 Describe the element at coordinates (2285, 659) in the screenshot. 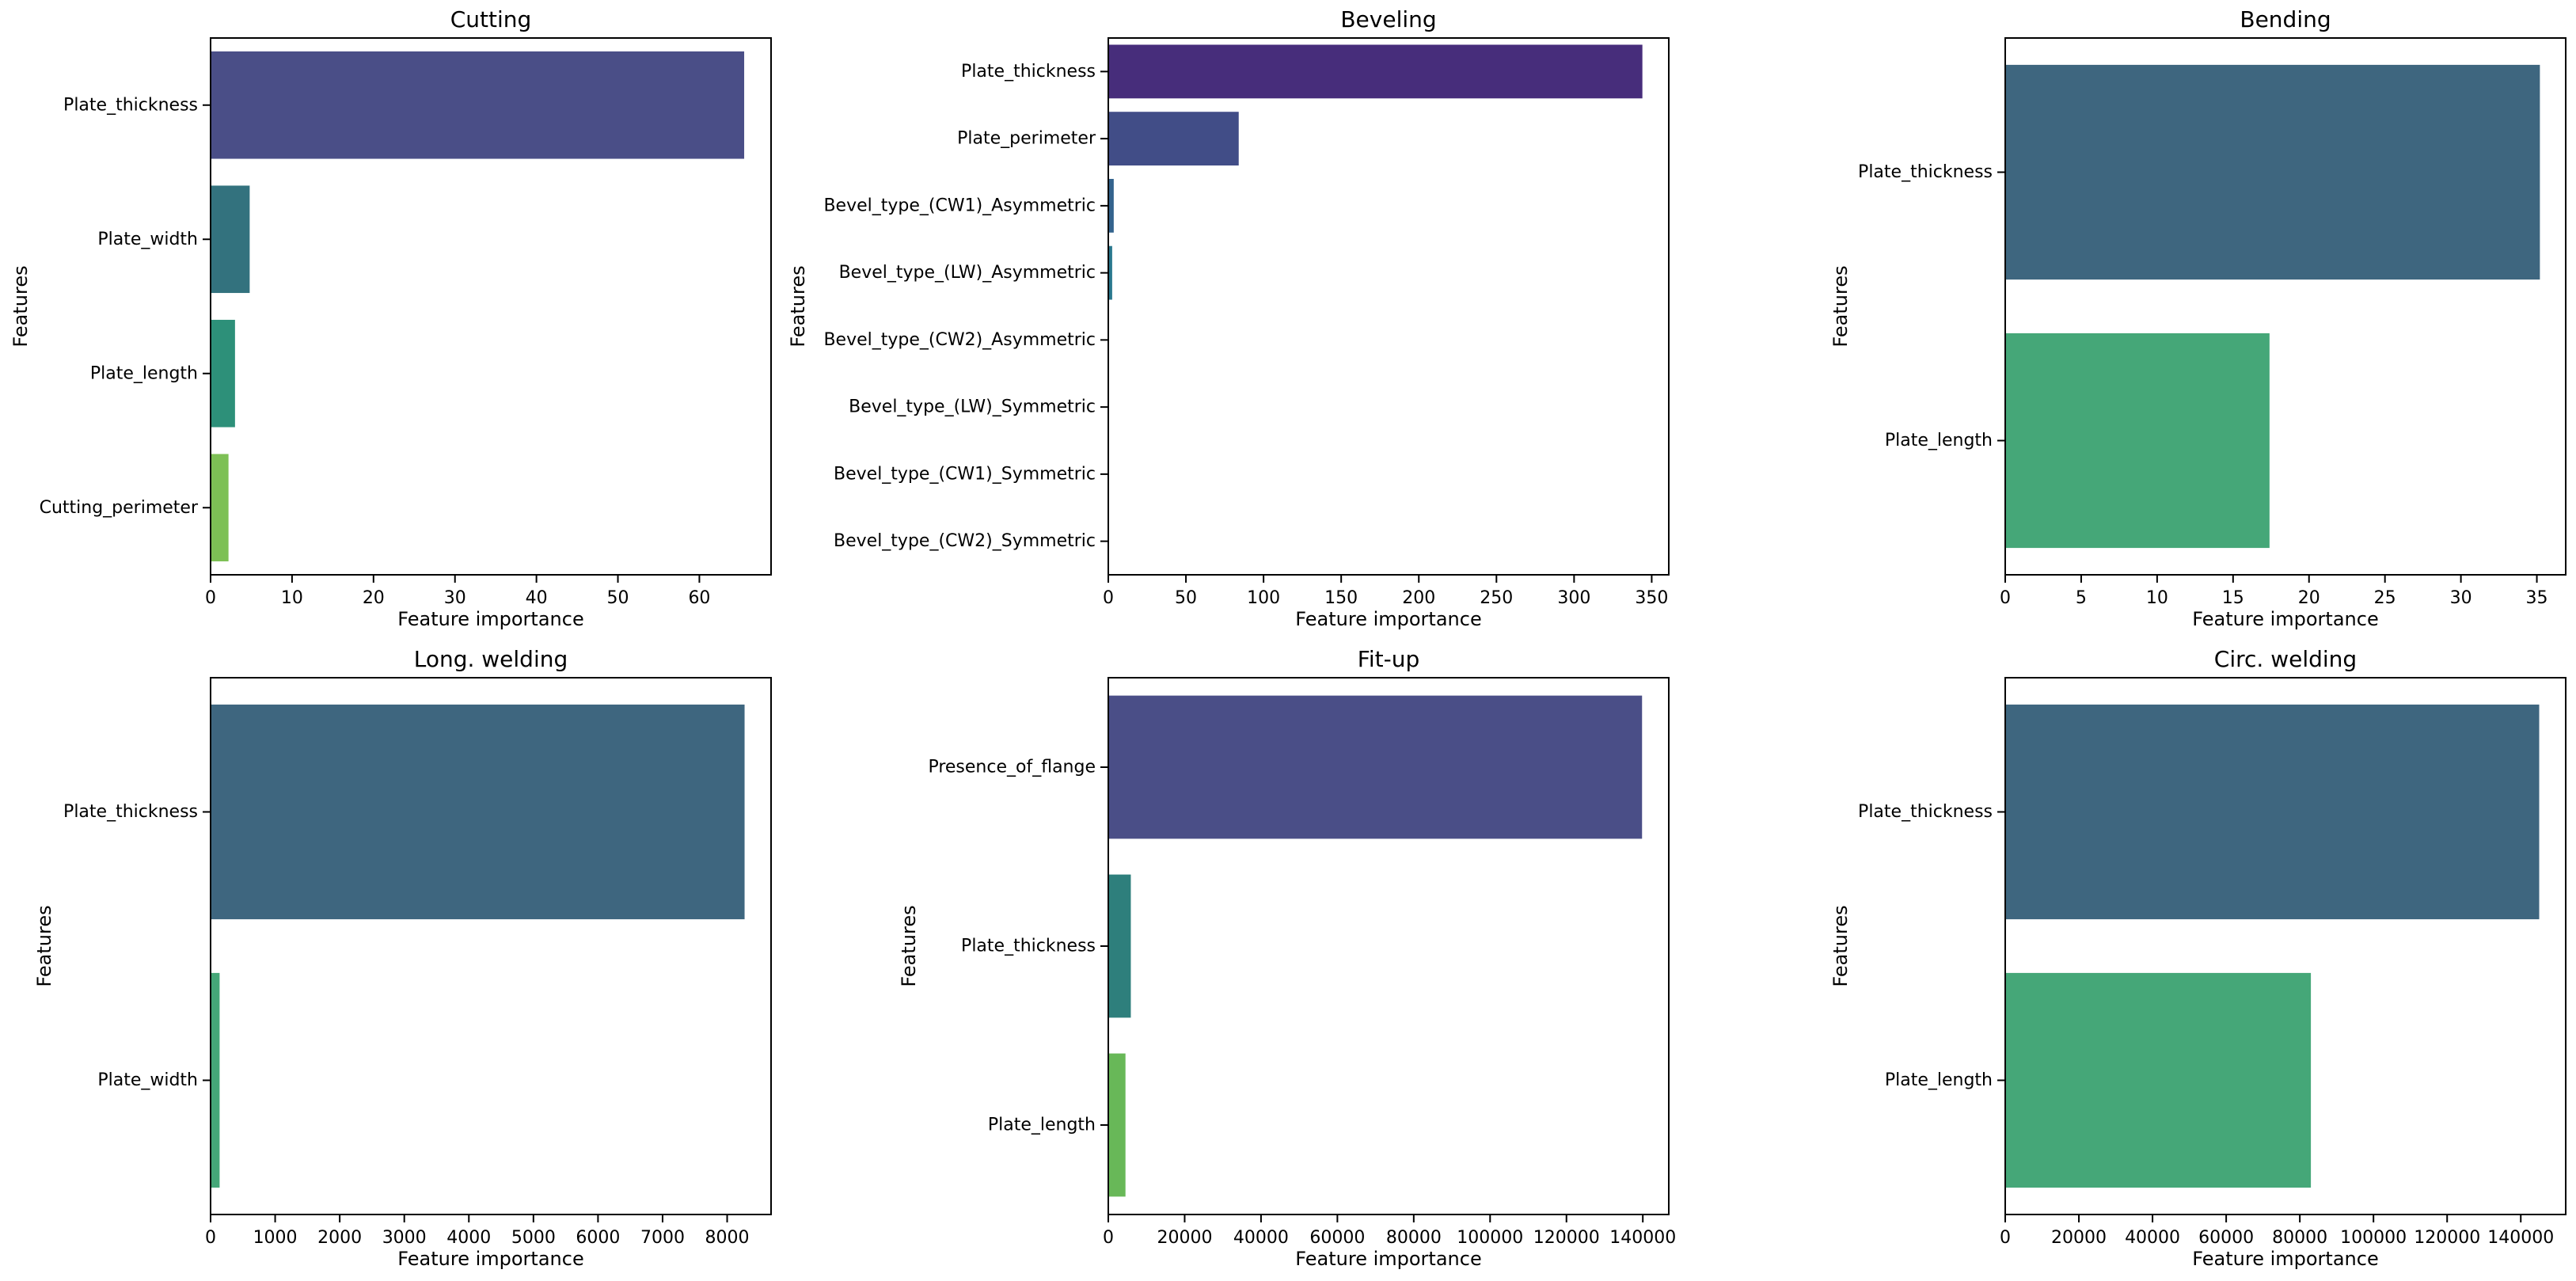

I see `chart-title-5: Circ. welding` at that location.